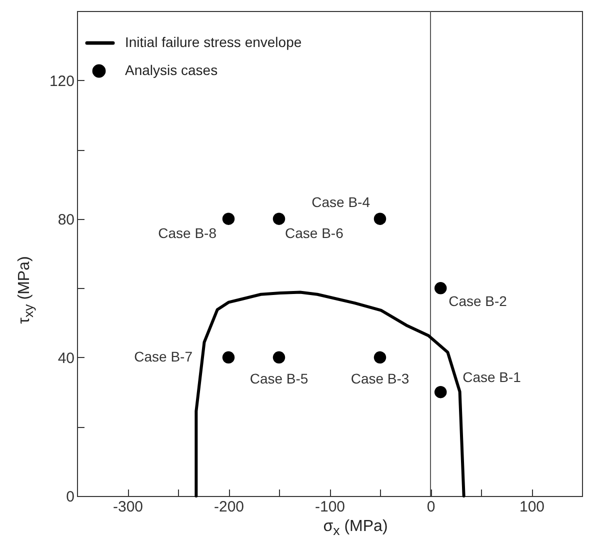 This screenshot has height=553, width=601. I want to click on annotation: Case B-4, so click(341, 202).